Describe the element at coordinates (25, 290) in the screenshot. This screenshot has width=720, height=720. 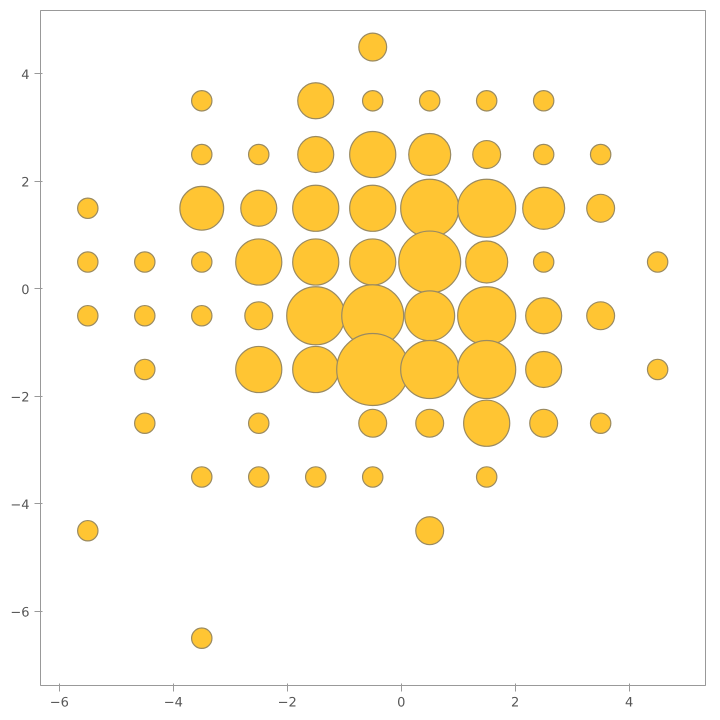
I see `y-tick-label: 0` at that location.